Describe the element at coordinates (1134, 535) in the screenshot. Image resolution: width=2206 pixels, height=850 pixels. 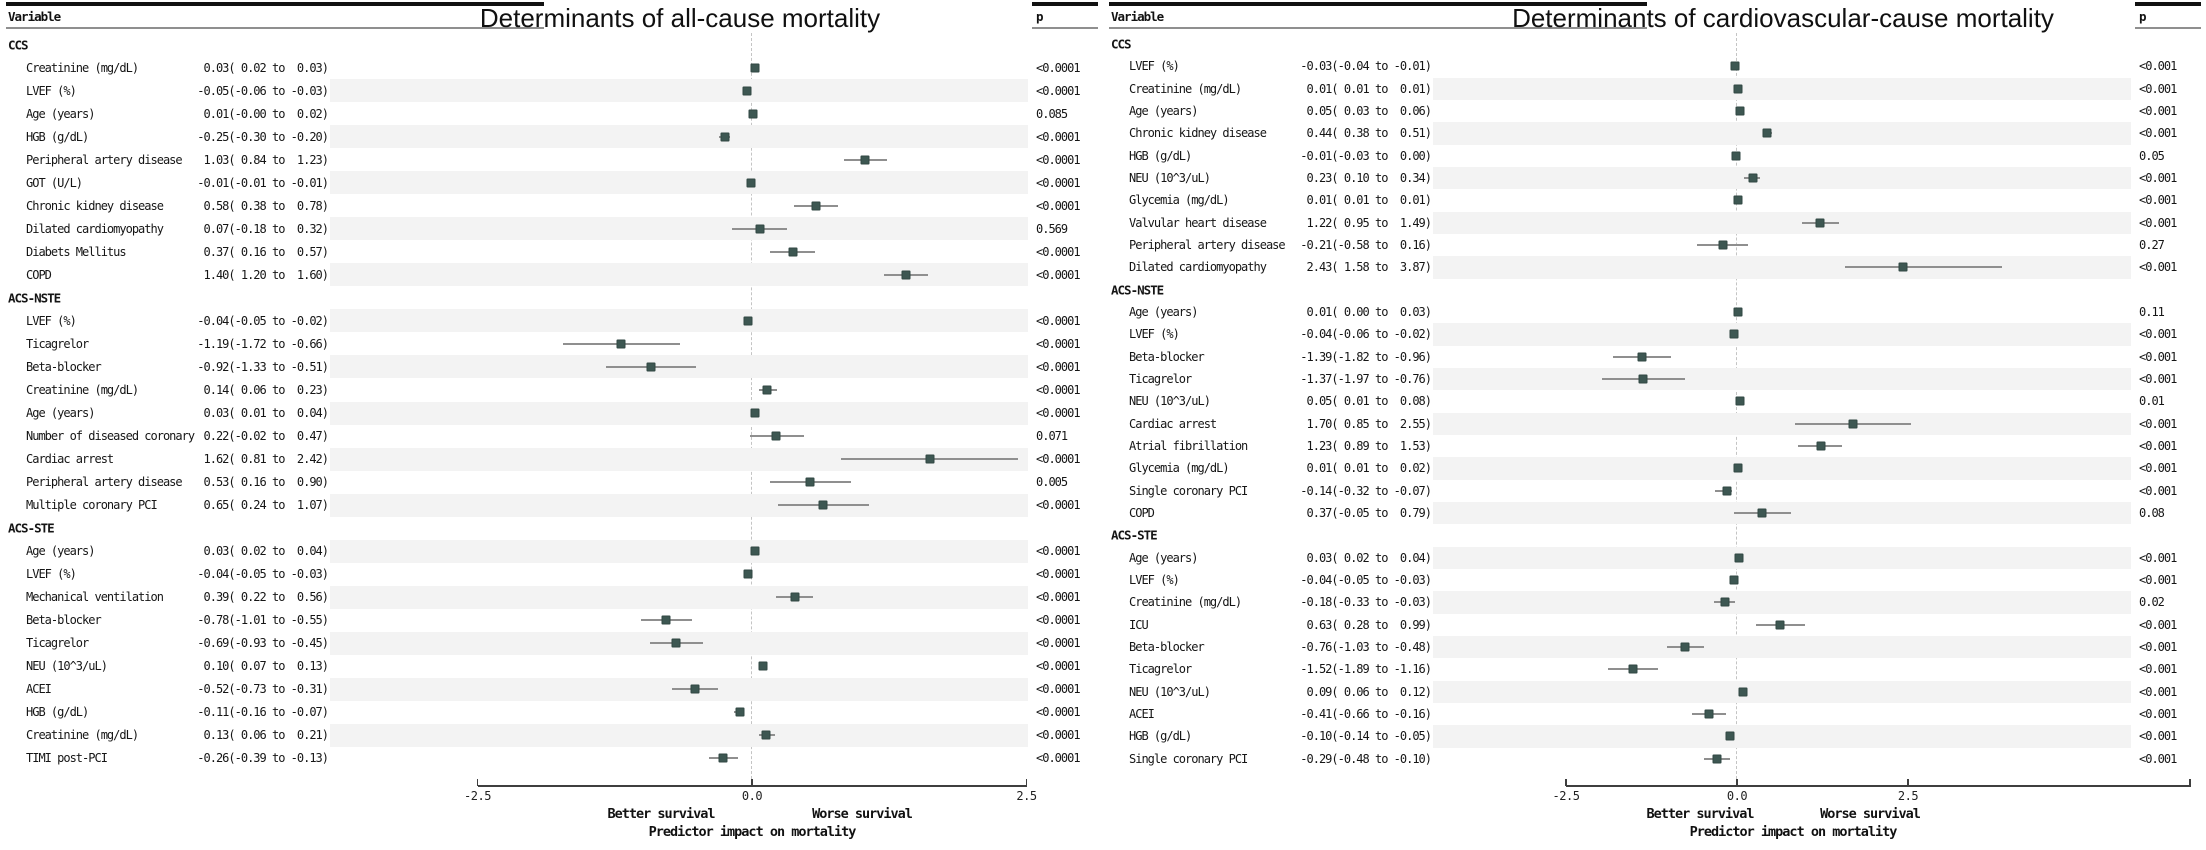
I see `group-label: ACS-STE` at that location.